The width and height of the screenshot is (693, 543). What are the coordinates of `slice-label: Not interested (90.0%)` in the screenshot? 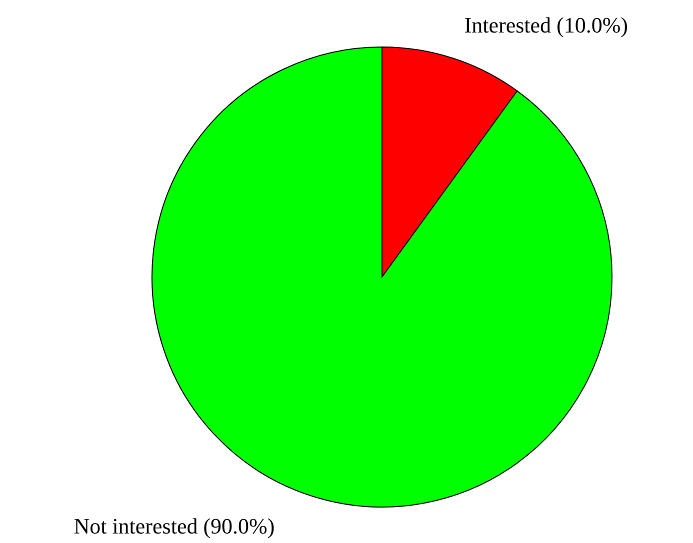 It's located at (174, 526).